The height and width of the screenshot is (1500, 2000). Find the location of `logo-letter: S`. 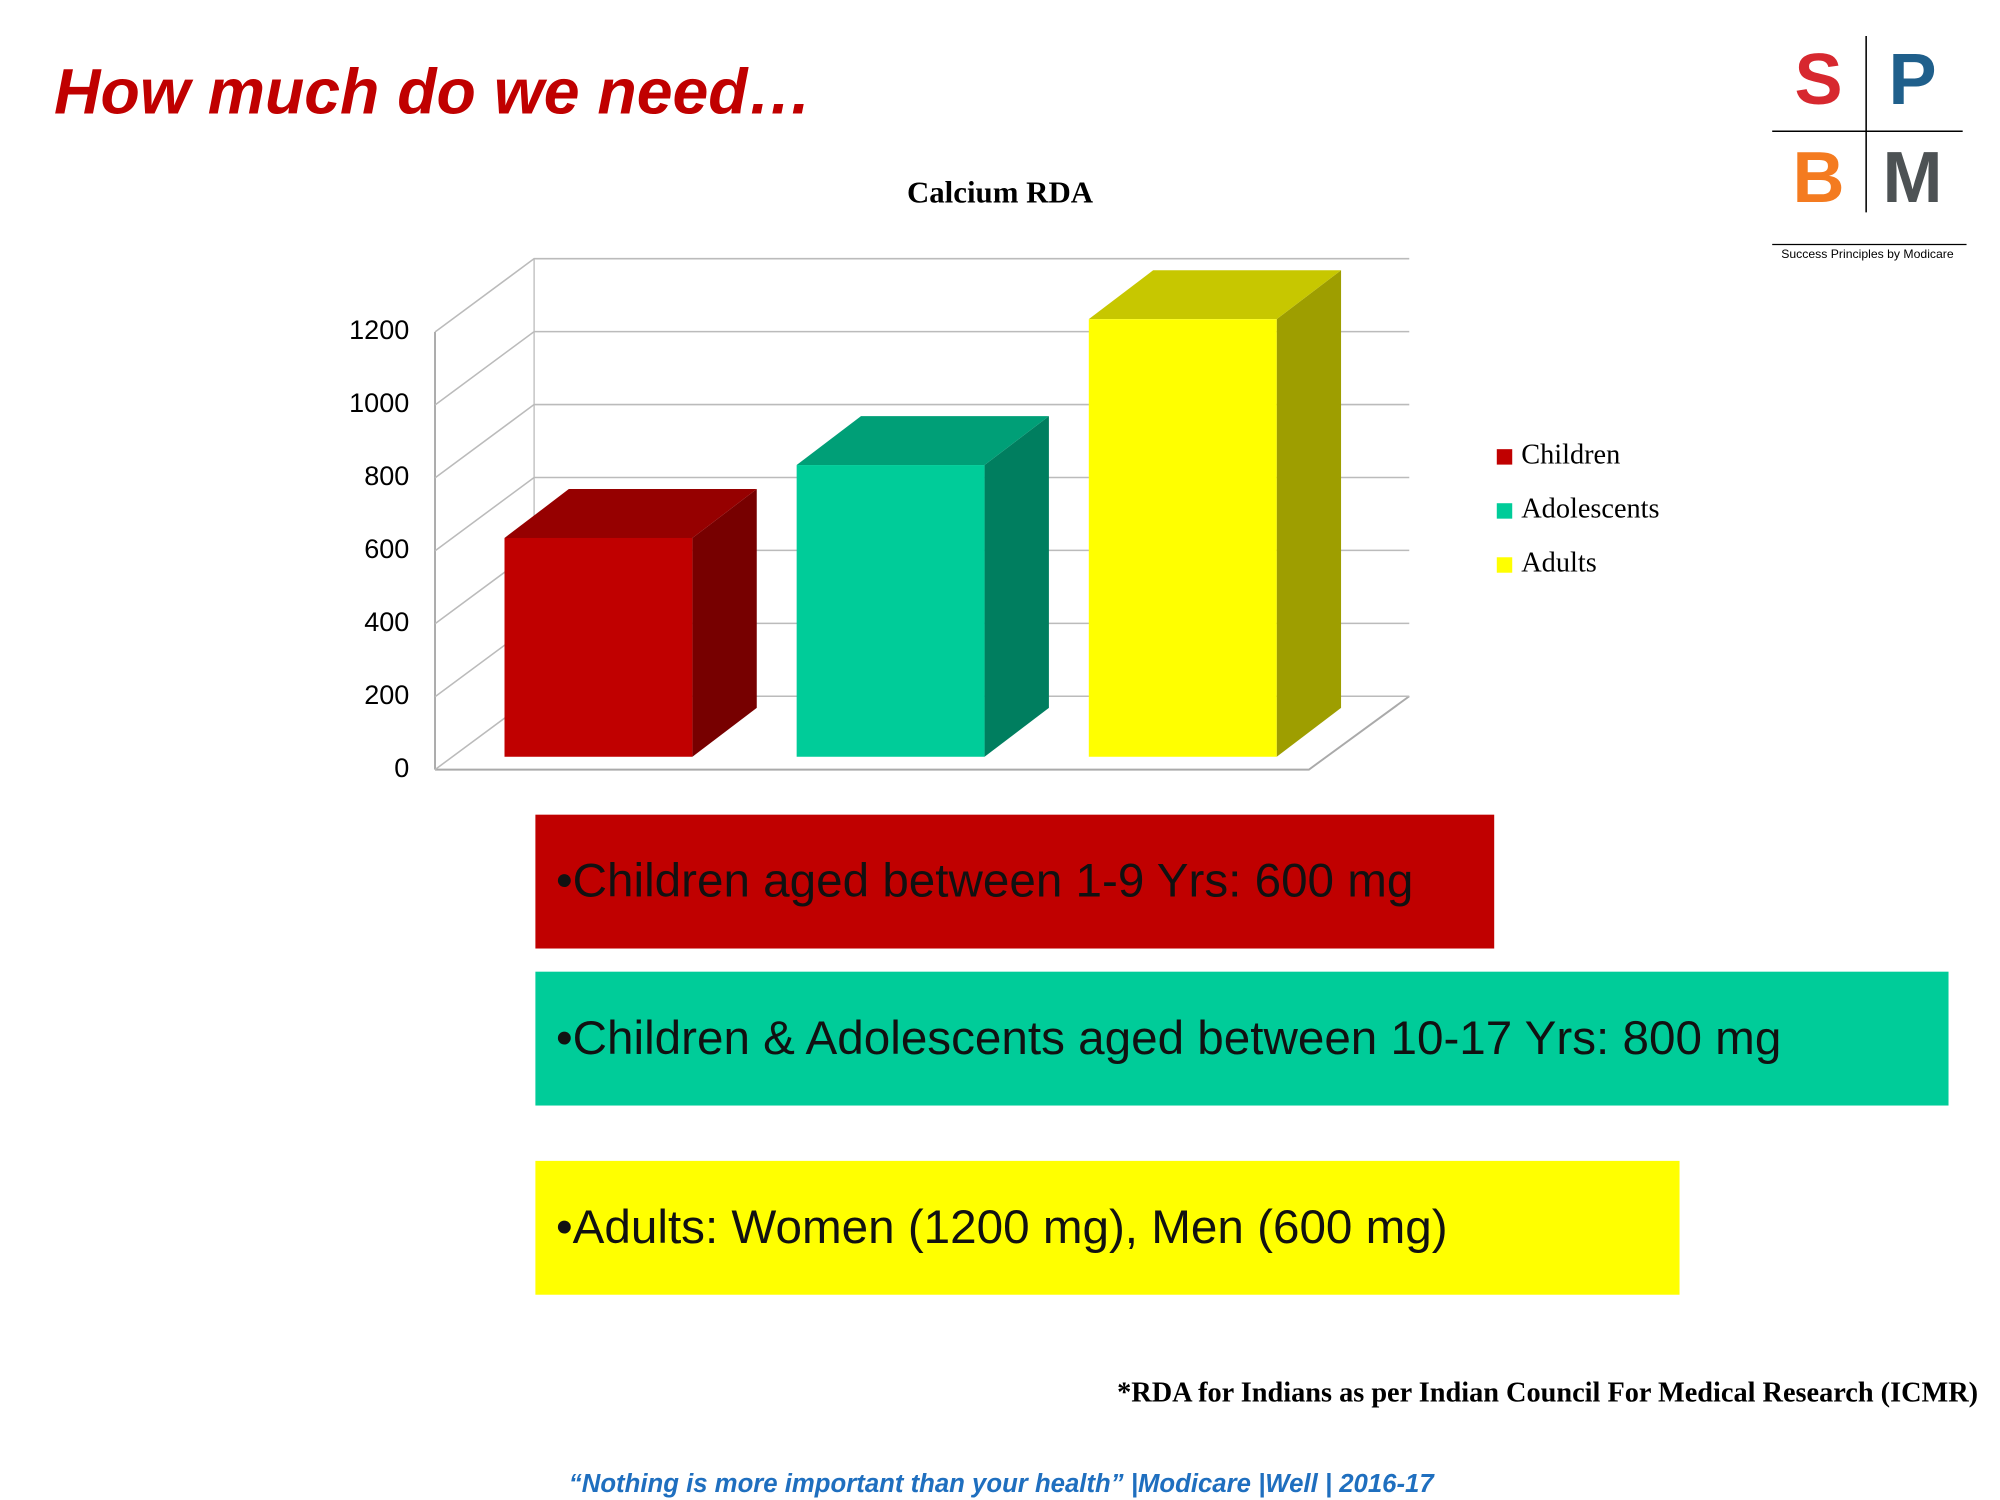

logo-letter: S is located at coordinates (1818, 80).